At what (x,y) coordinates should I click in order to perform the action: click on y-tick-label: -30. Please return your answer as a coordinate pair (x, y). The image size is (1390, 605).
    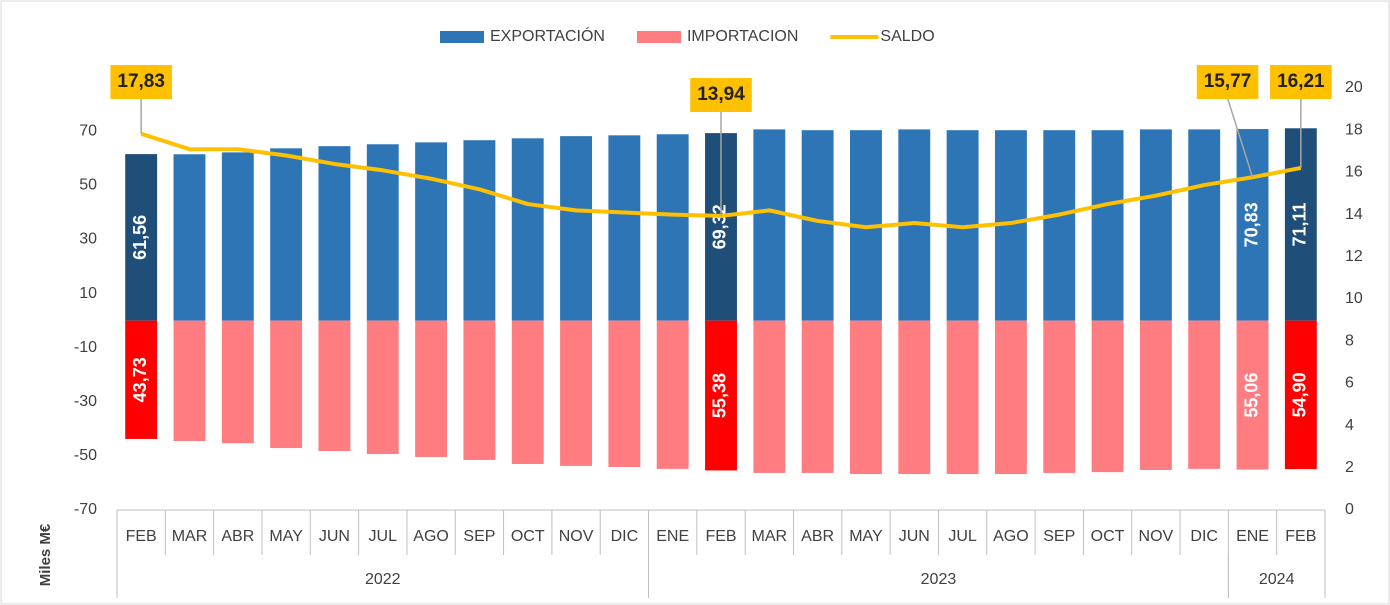
    Looking at the image, I should click on (85, 401).